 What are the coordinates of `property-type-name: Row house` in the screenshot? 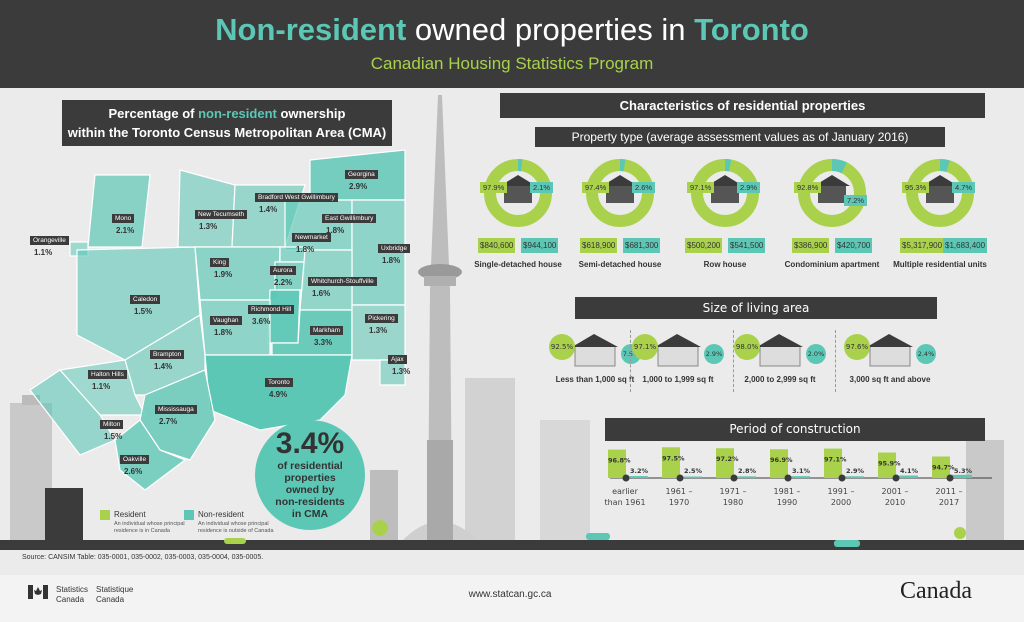 It's located at (725, 264).